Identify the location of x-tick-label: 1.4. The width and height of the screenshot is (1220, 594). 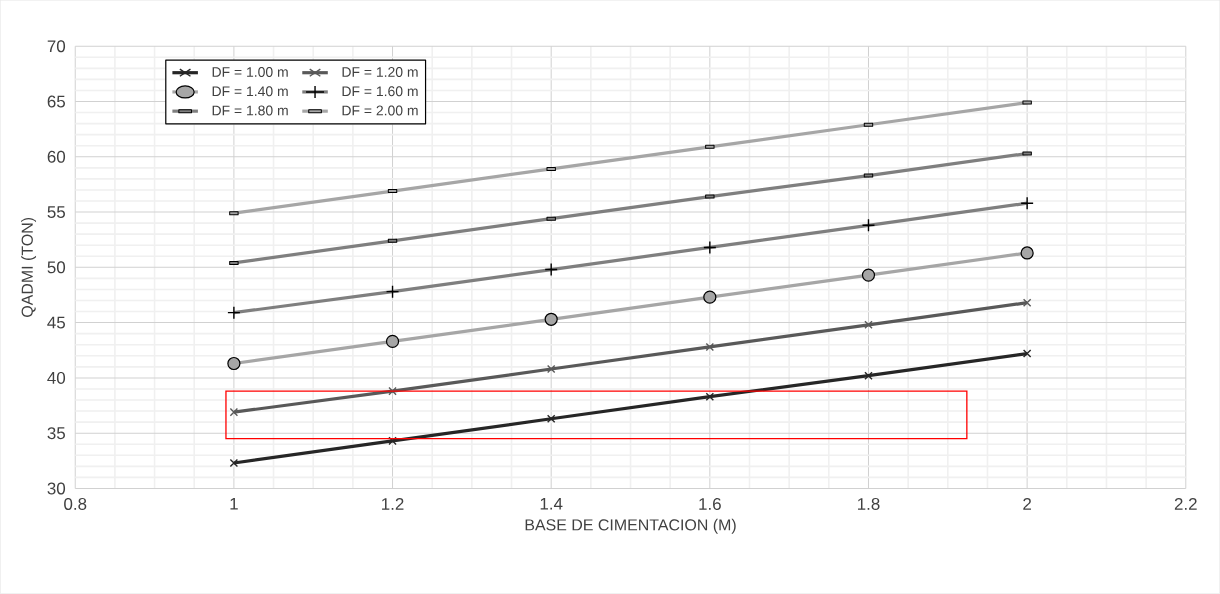
(551, 504).